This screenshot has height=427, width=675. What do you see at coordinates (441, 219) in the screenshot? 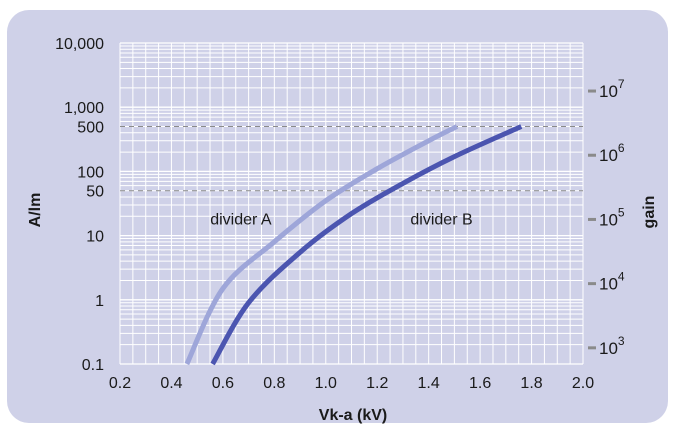
I see `series-annotation: divider B` at bounding box center [441, 219].